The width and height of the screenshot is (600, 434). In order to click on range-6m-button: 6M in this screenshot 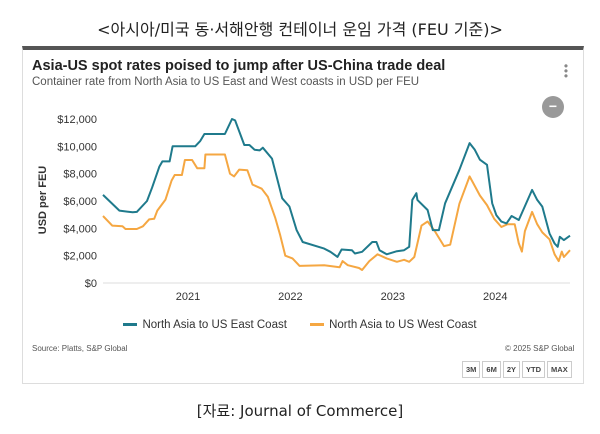, I will do `click(491, 369)`.